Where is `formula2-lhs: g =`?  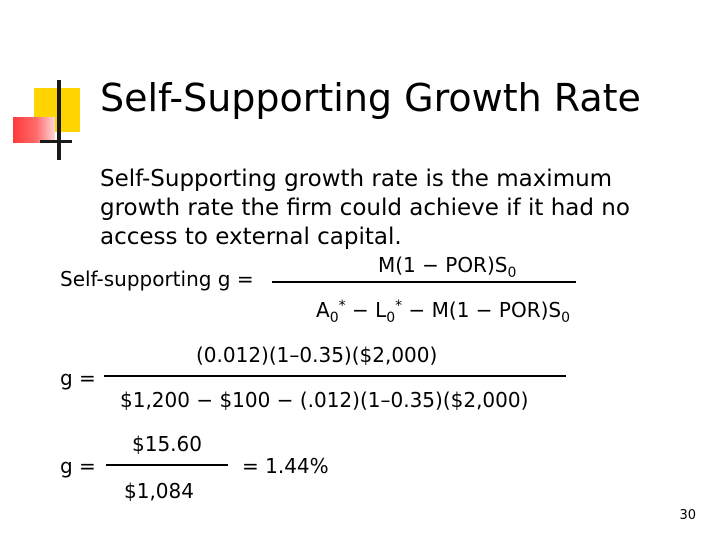 formula2-lhs: g = is located at coordinates (78, 378).